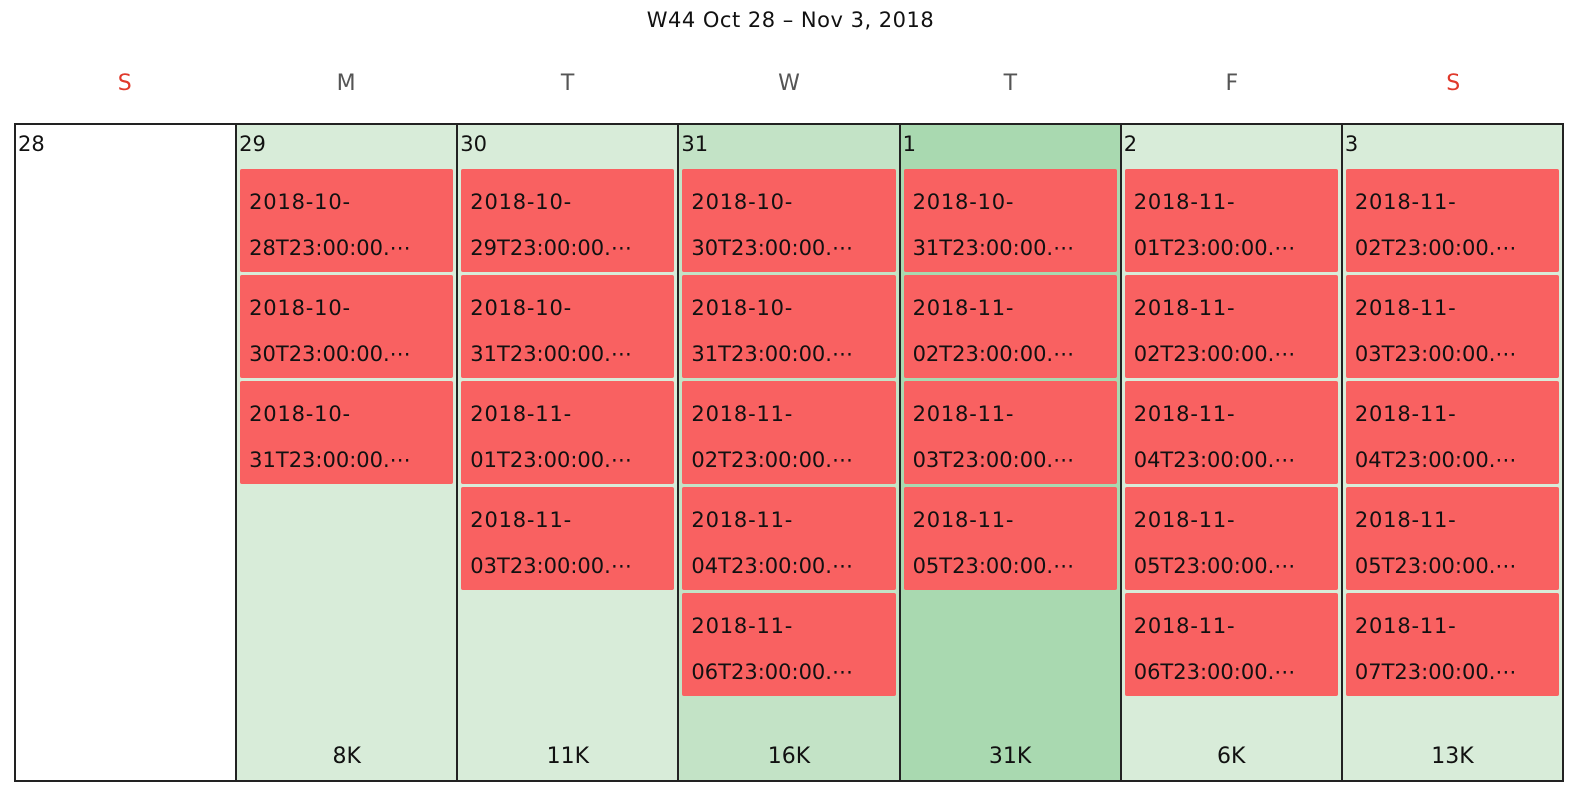 The width and height of the screenshot is (1581, 792). What do you see at coordinates (772, 248) in the screenshot?
I see `event-time-line: 30T23:00:00.⋯` at bounding box center [772, 248].